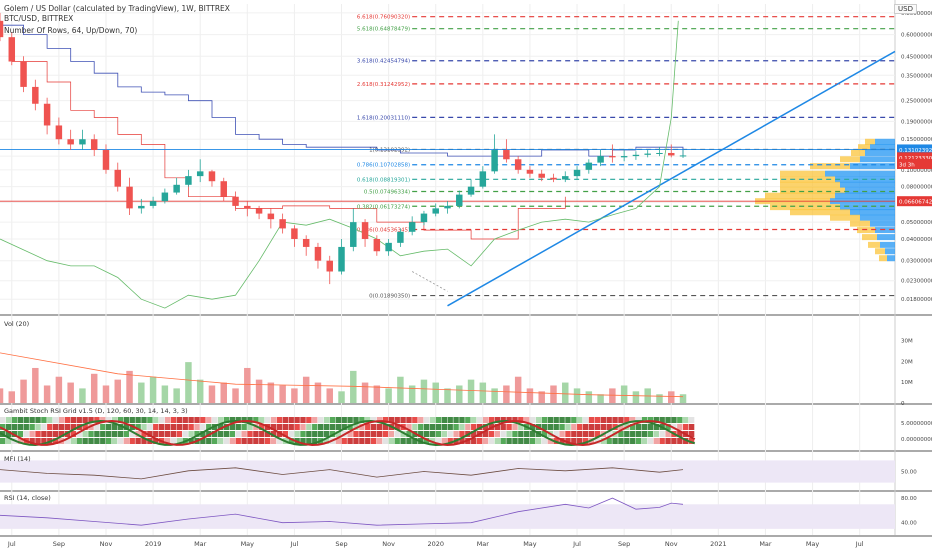 The width and height of the screenshot is (932, 550). What do you see at coordinates (916, 223) in the screenshot?
I see `price-tick-label: 0.05000000` at bounding box center [916, 223].